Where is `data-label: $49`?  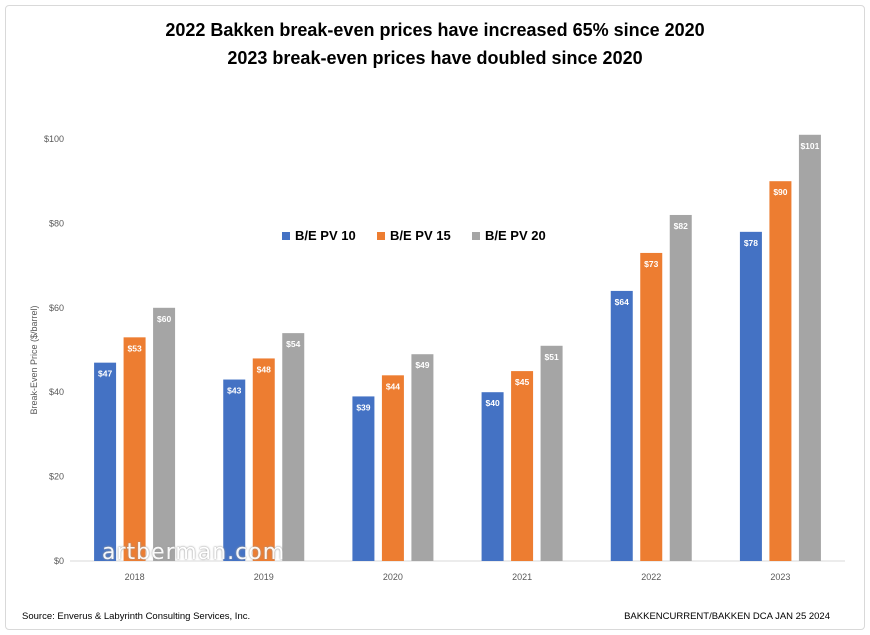 data-label: $49 is located at coordinates (422, 365).